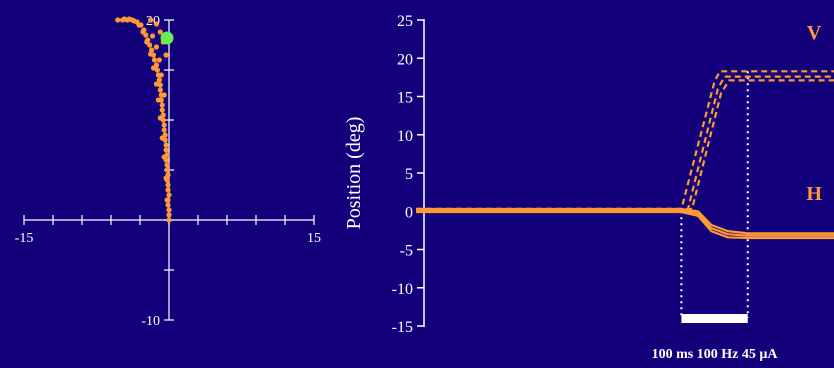 This screenshot has height=368, width=834. I want to click on x-tick-label: 15, so click(314, 238).